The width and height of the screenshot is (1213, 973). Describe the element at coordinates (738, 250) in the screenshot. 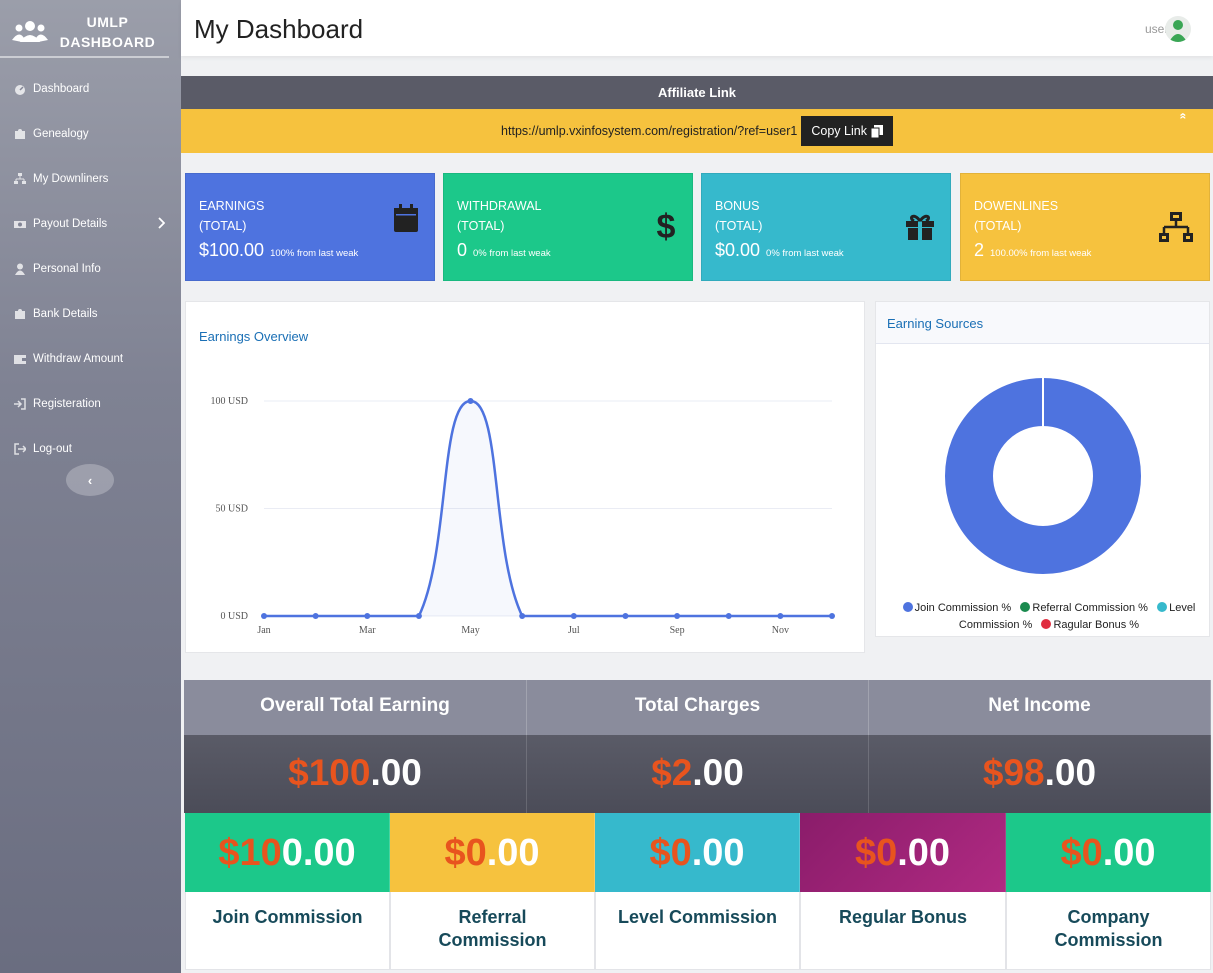

I see `card-value-text: $0.00` at that location.